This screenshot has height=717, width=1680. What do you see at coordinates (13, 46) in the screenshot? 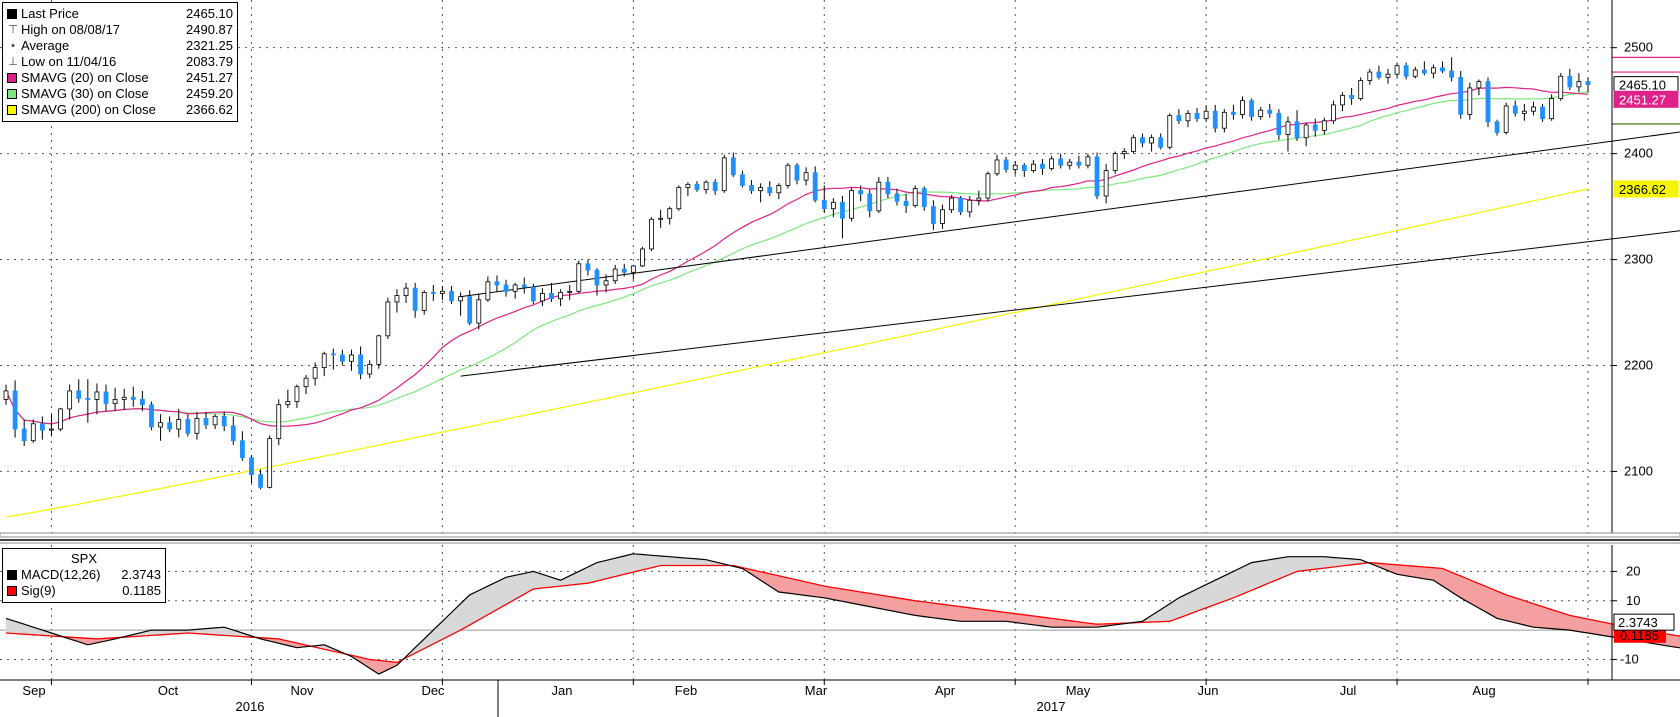
I see `avg-marker-icon: •` at bounding box center [13, 46].